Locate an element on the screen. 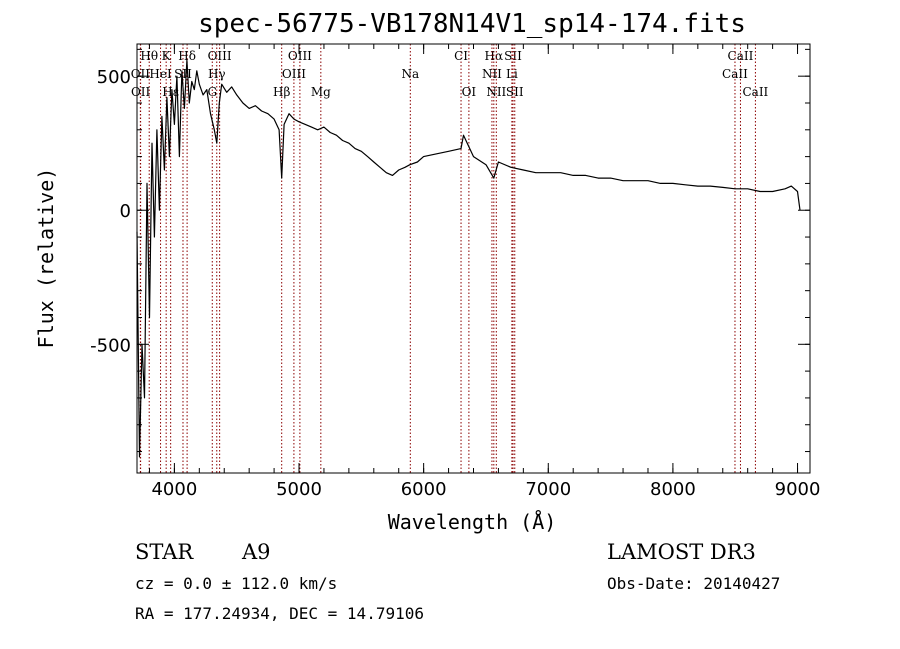 This screenshot has height=649, width=900. redshift-text: cz = 0.0 ± 112.0 km/s is located at coordinates (236, 583).